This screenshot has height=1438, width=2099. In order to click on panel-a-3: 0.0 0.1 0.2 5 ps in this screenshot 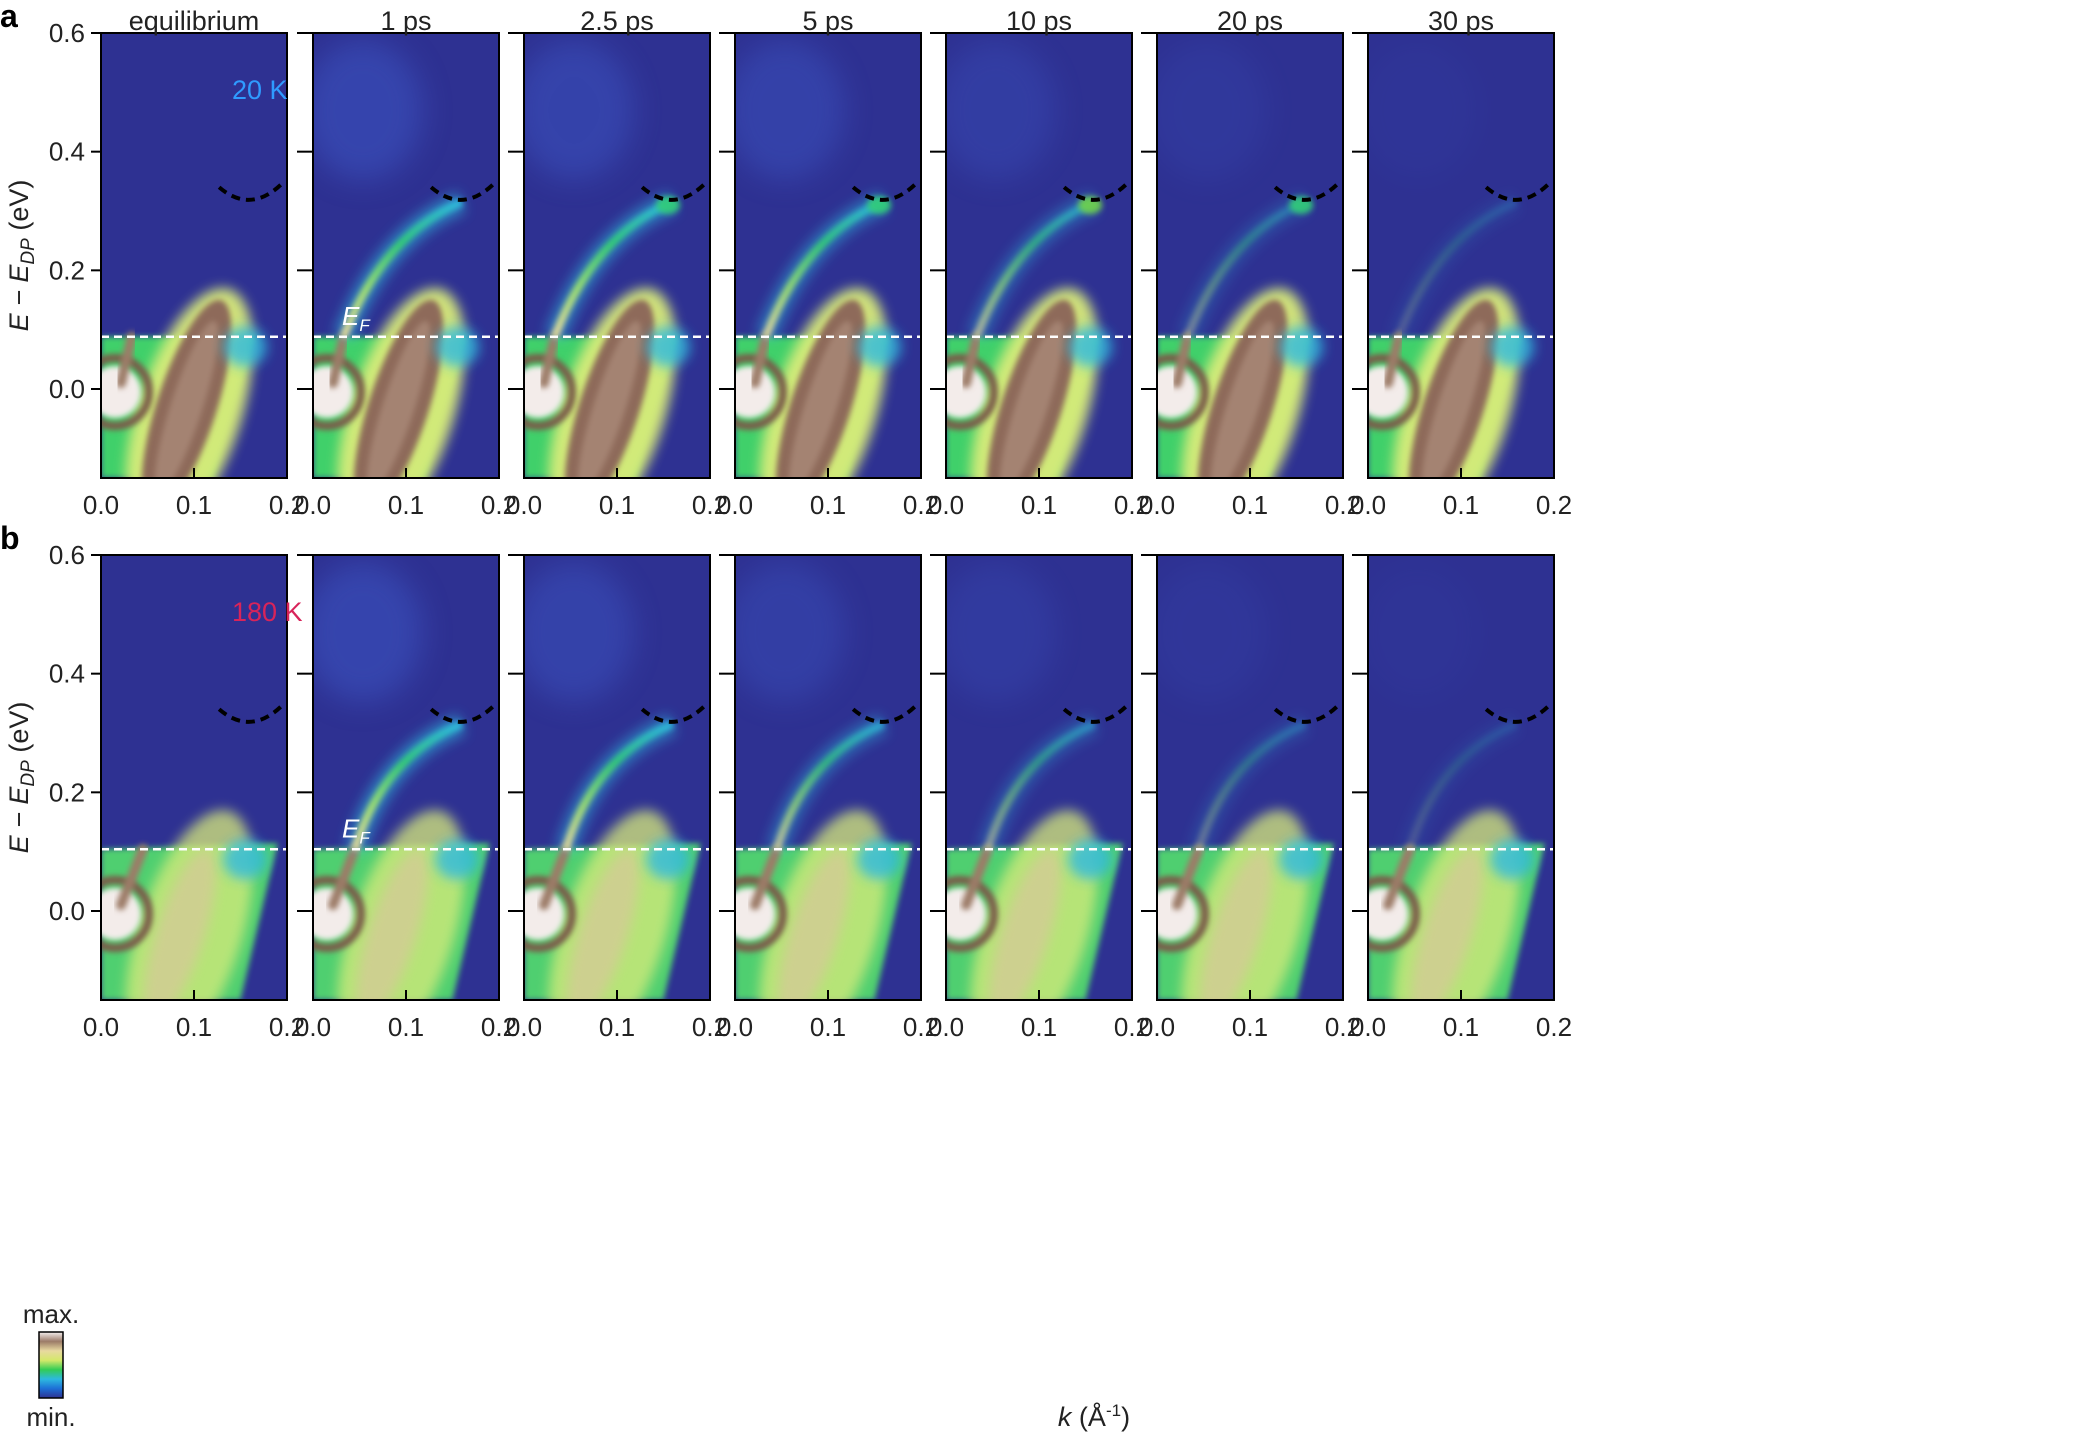, I will do `click(828, 263)`.